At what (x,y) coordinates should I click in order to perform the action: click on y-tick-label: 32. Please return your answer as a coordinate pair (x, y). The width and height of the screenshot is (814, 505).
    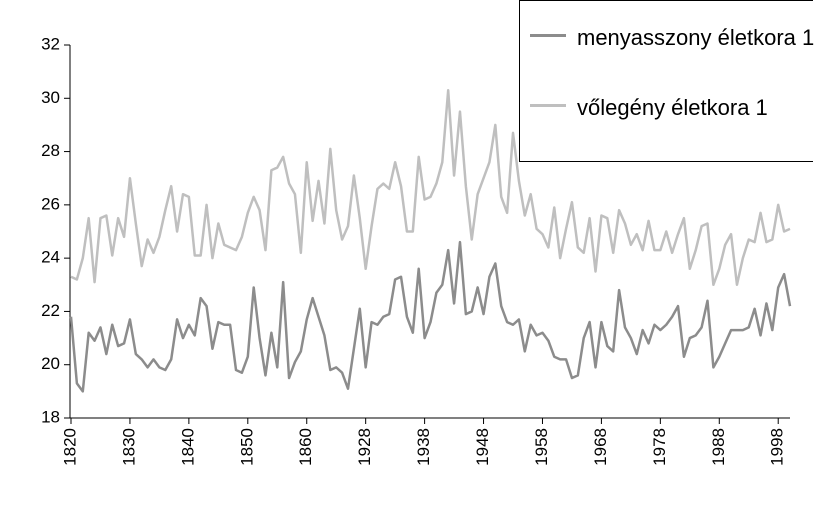
    Looking at the image, I should click on (50, 43).